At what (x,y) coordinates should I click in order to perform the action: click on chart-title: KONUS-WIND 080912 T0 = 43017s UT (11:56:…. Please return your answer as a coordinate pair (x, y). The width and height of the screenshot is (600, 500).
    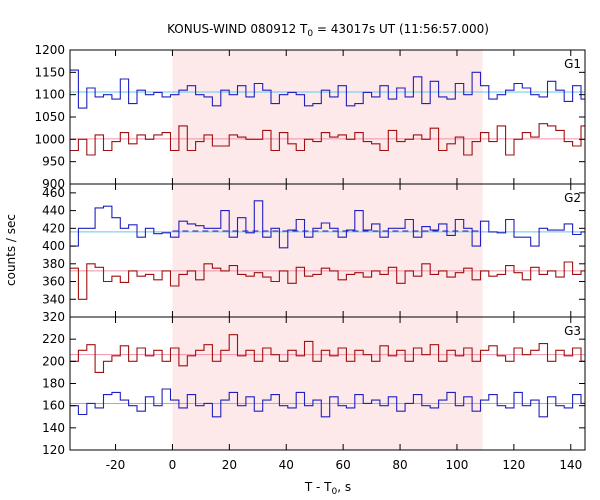
    Looking at the image, I should click on (328, 30).